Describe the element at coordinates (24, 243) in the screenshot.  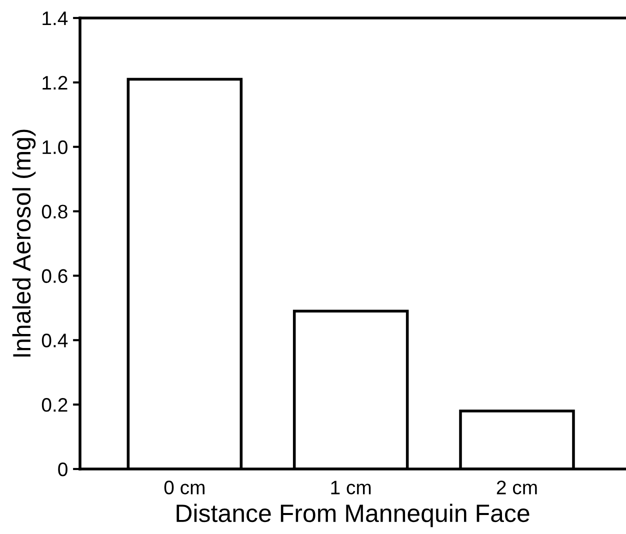
I see `y-axis-title: Inhaled Aerosol (mg)` at that location.